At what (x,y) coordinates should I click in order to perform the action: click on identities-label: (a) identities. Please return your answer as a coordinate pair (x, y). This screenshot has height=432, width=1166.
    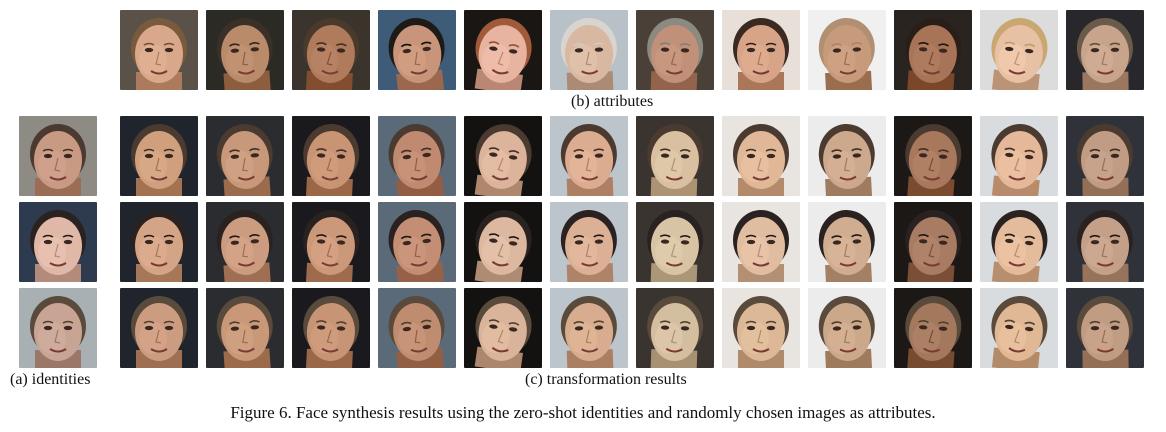
    Looking at the image, I should click on (50, 379).